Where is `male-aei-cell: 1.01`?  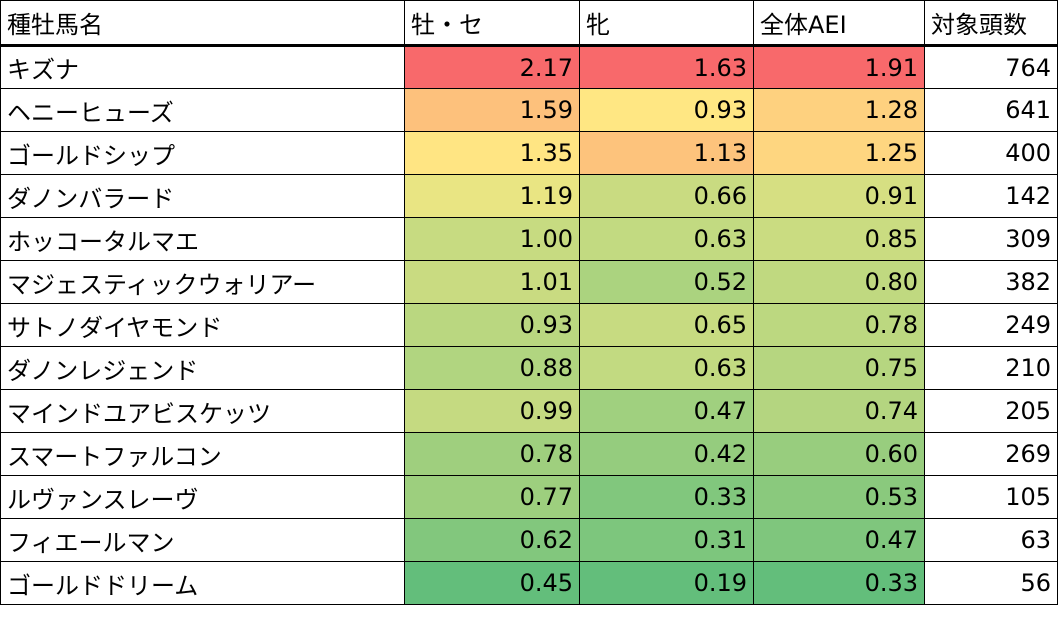 male-aei-cell: 1.01 is located at coordinates (492, 282).